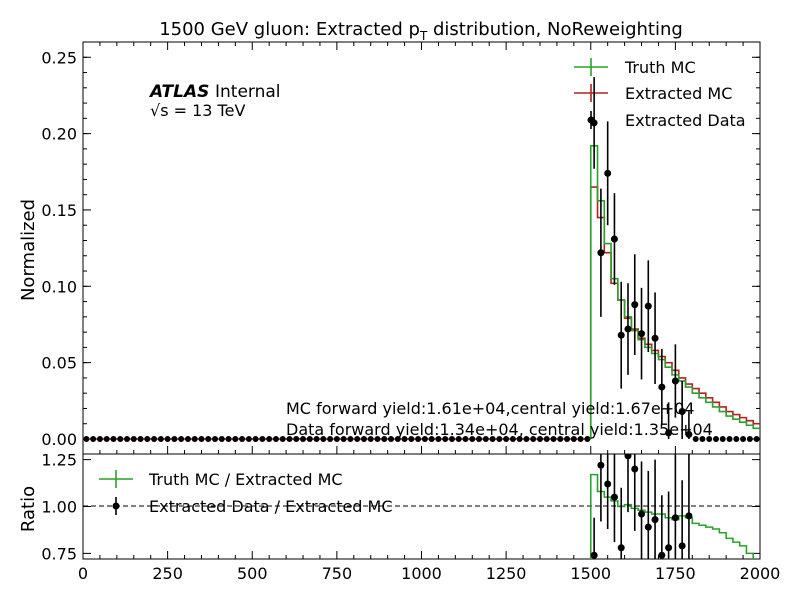 This screenshot has height=599, width=799. What do you see at coordinates (59, 134) in the screenshot?
I see `y-tick-label: 0.20` at bounding box center [59, 134].